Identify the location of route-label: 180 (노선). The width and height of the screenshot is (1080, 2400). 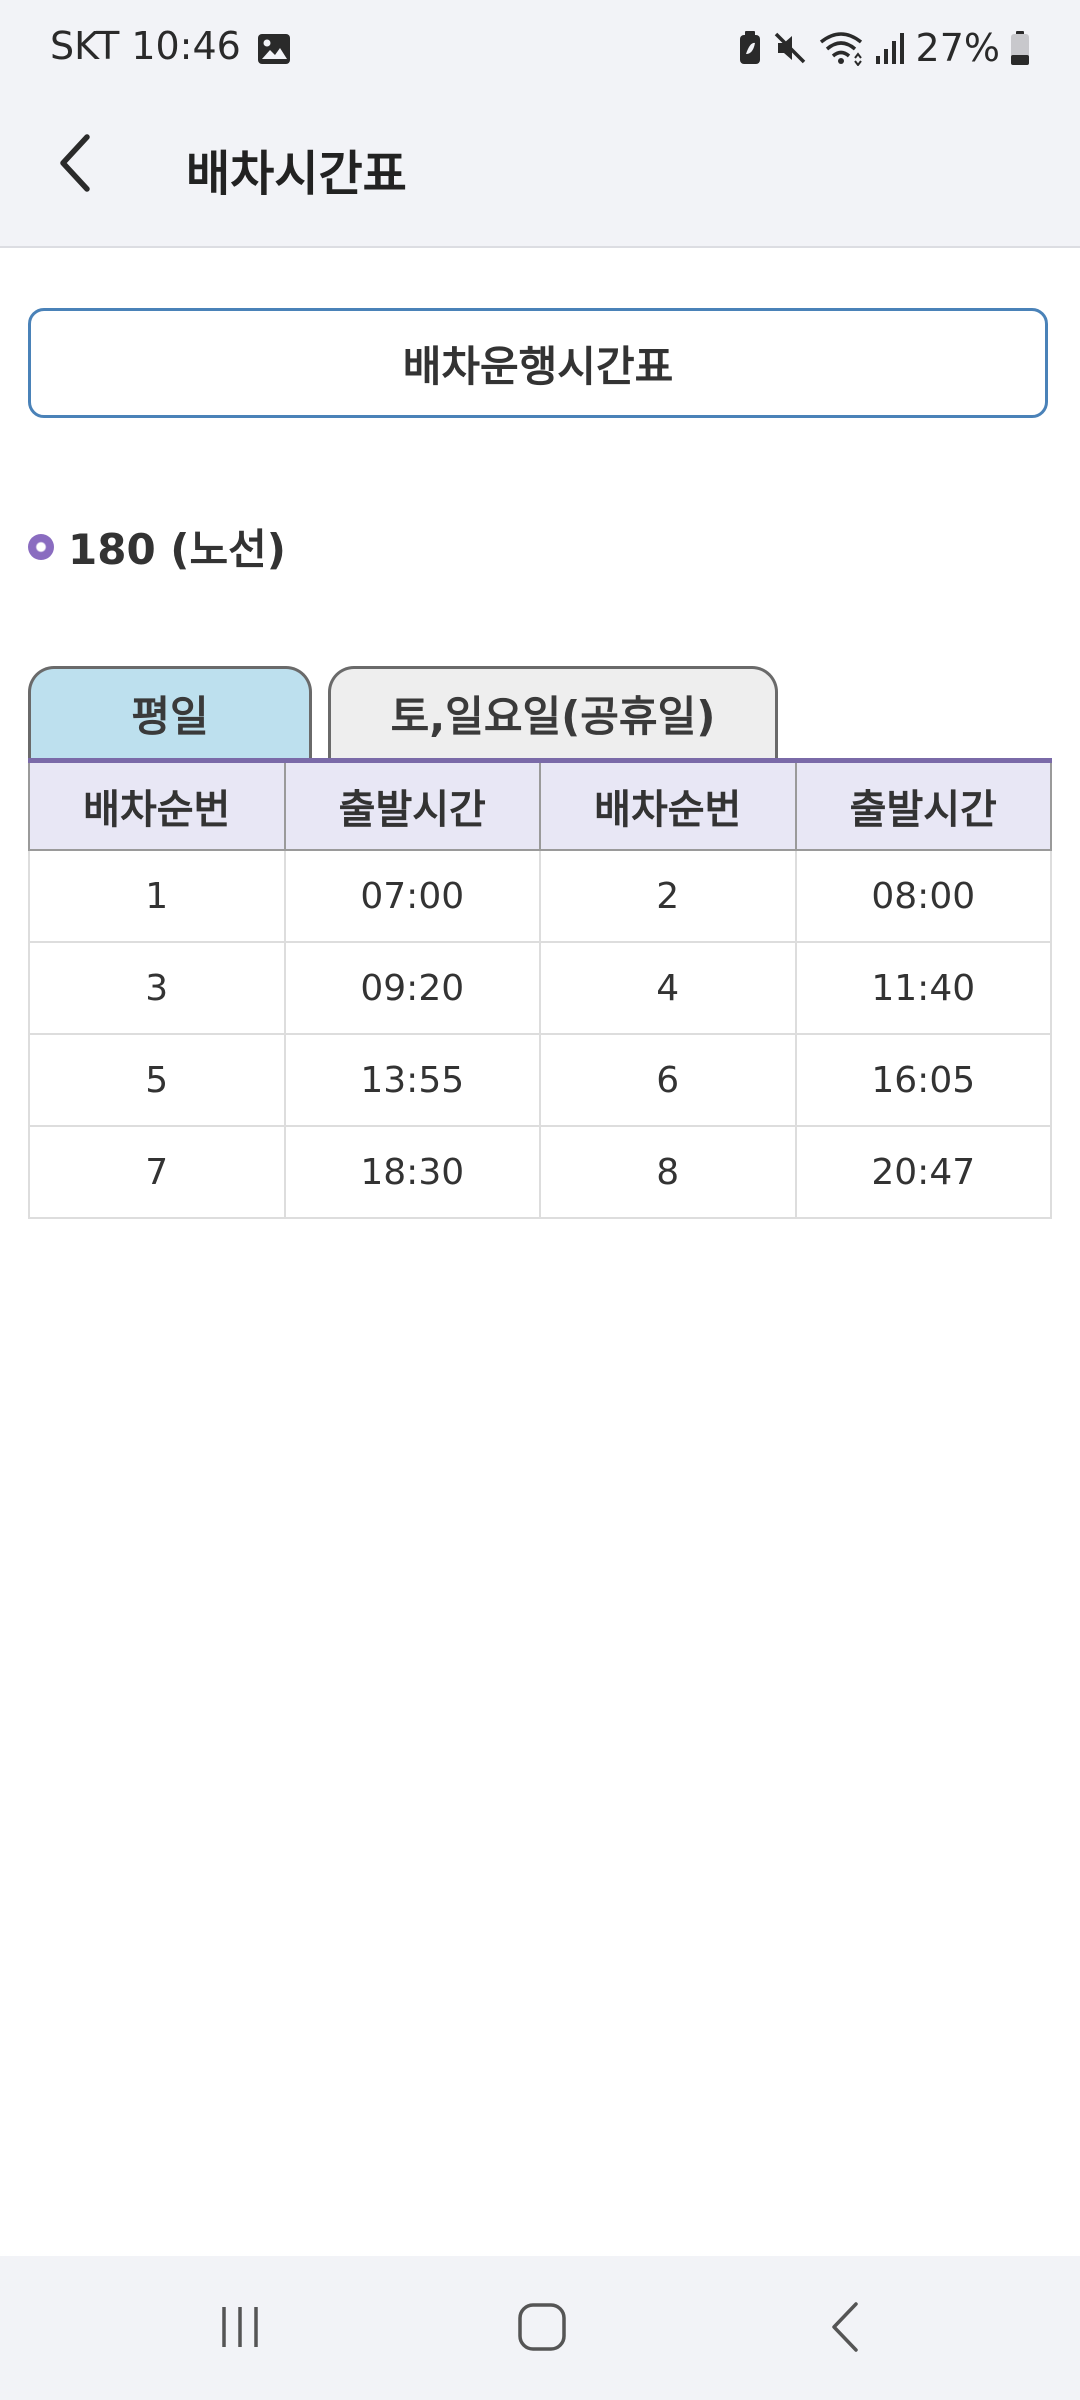
(177, 549).